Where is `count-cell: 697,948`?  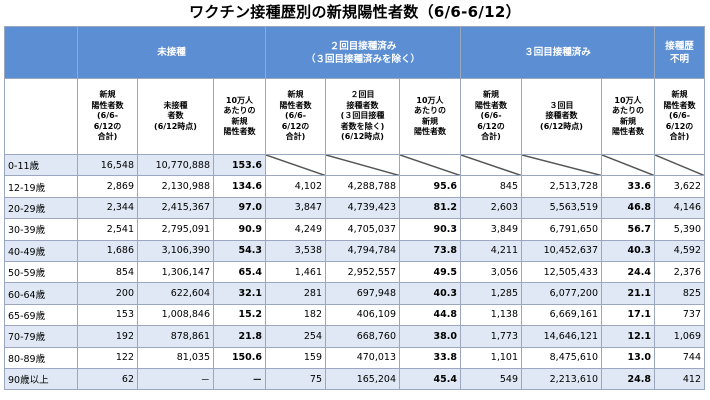
count-cell: 697,948 is located at coordinates (362, 293).